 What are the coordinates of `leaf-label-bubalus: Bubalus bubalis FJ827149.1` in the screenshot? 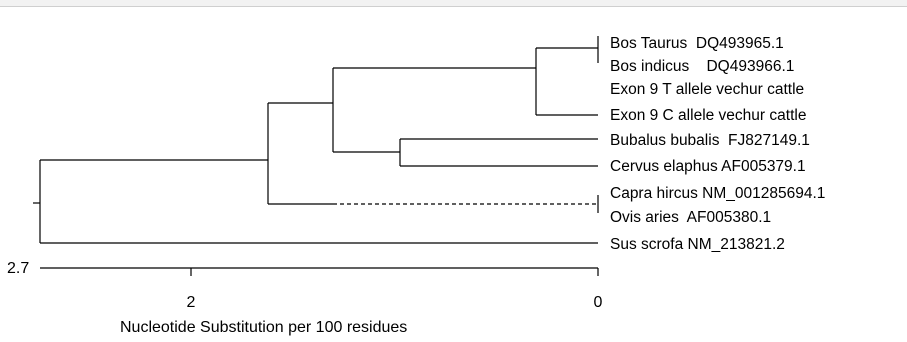 It's located at (710, 140).